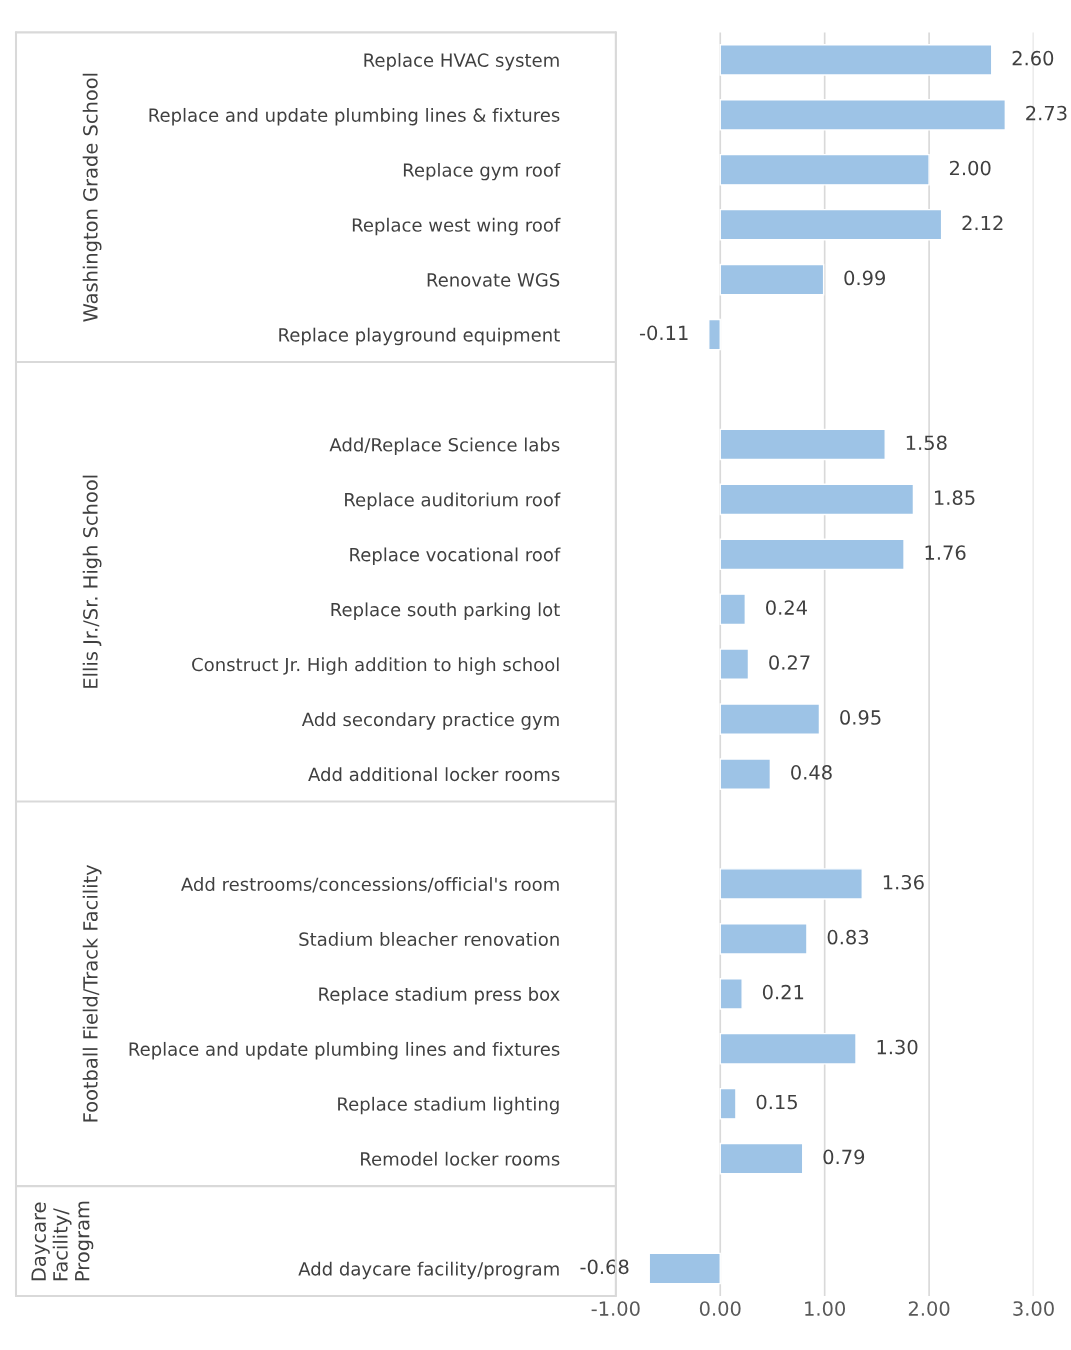  What do you see at coordinates (419, 336) in the screenshot?
I see `y-tick-label: Replace playground equipment` at bounding box center [419, 336].